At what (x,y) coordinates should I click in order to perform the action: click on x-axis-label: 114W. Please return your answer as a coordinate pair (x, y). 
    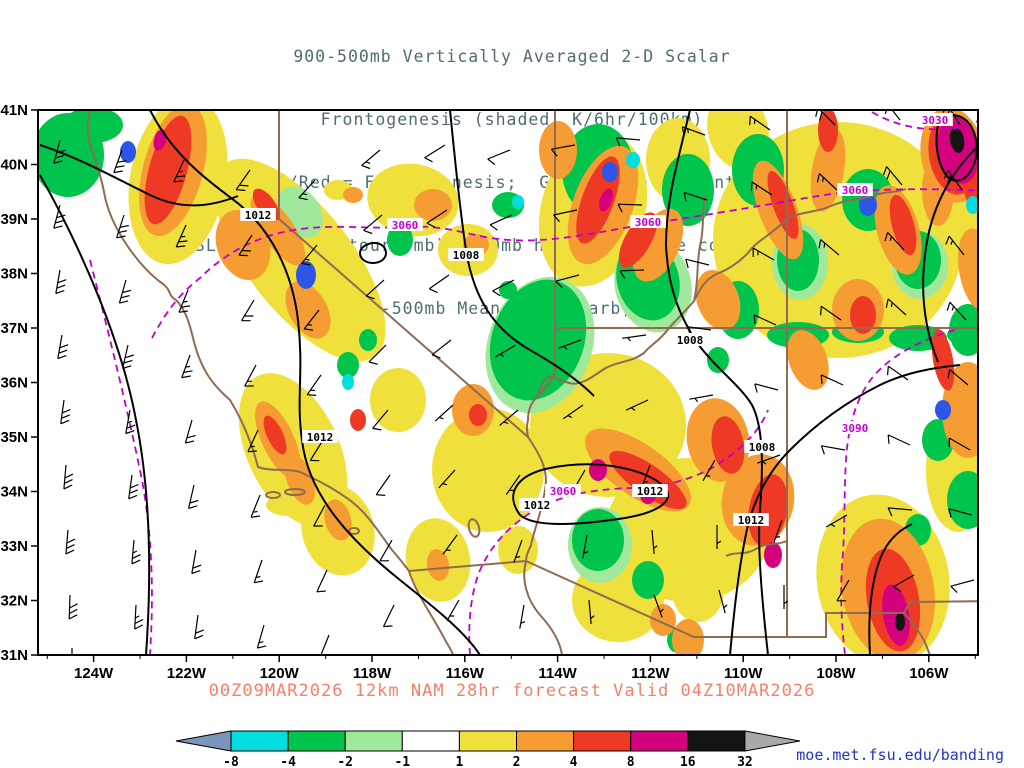
    Looking at the image, I should click on (557, 673).